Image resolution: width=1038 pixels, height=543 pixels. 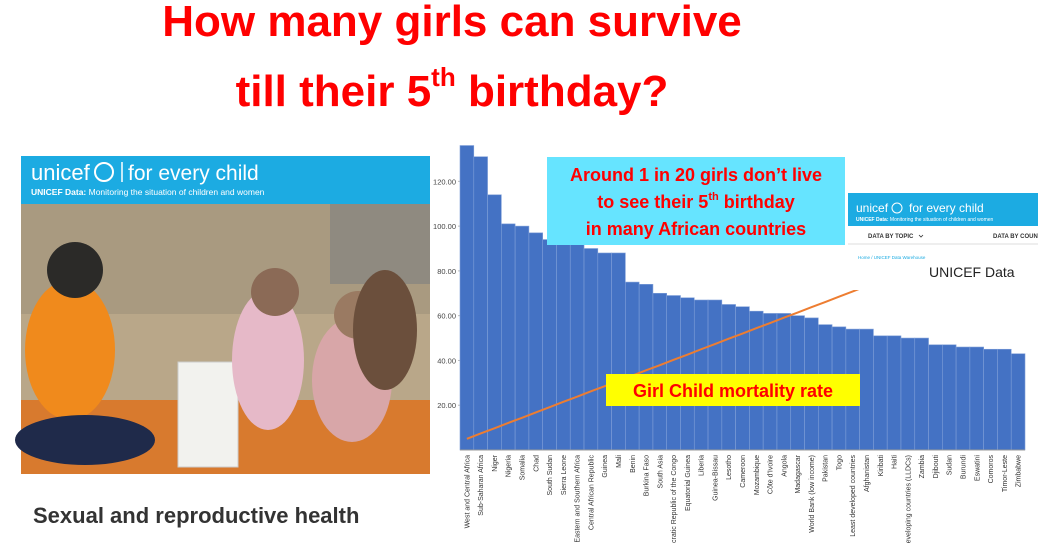 I want to click on x-tick-label: Sierra Leone, so click(x=564, y=475).